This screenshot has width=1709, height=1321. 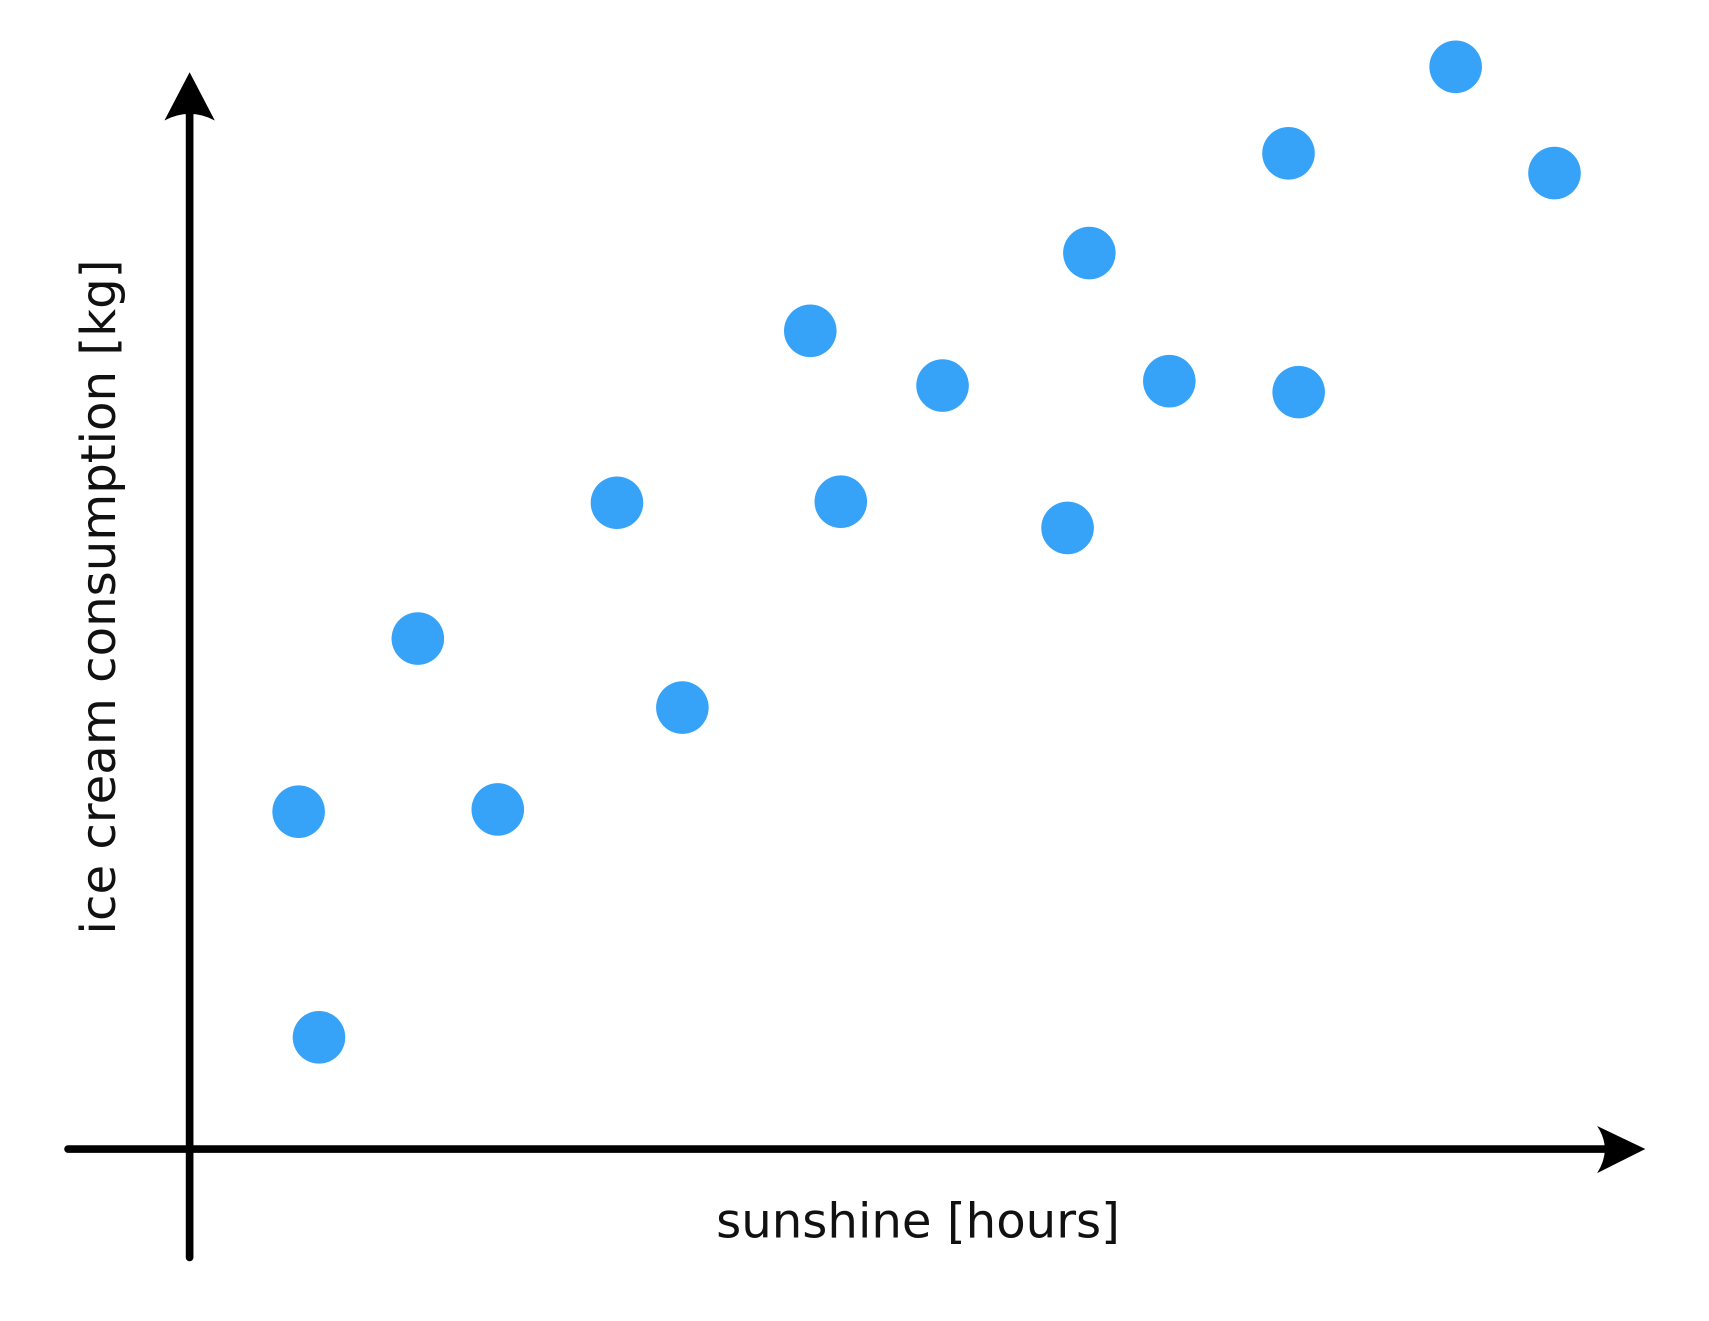 I want to click on x-axis-label: sunshine [hours], so click(x=918, y=1222).